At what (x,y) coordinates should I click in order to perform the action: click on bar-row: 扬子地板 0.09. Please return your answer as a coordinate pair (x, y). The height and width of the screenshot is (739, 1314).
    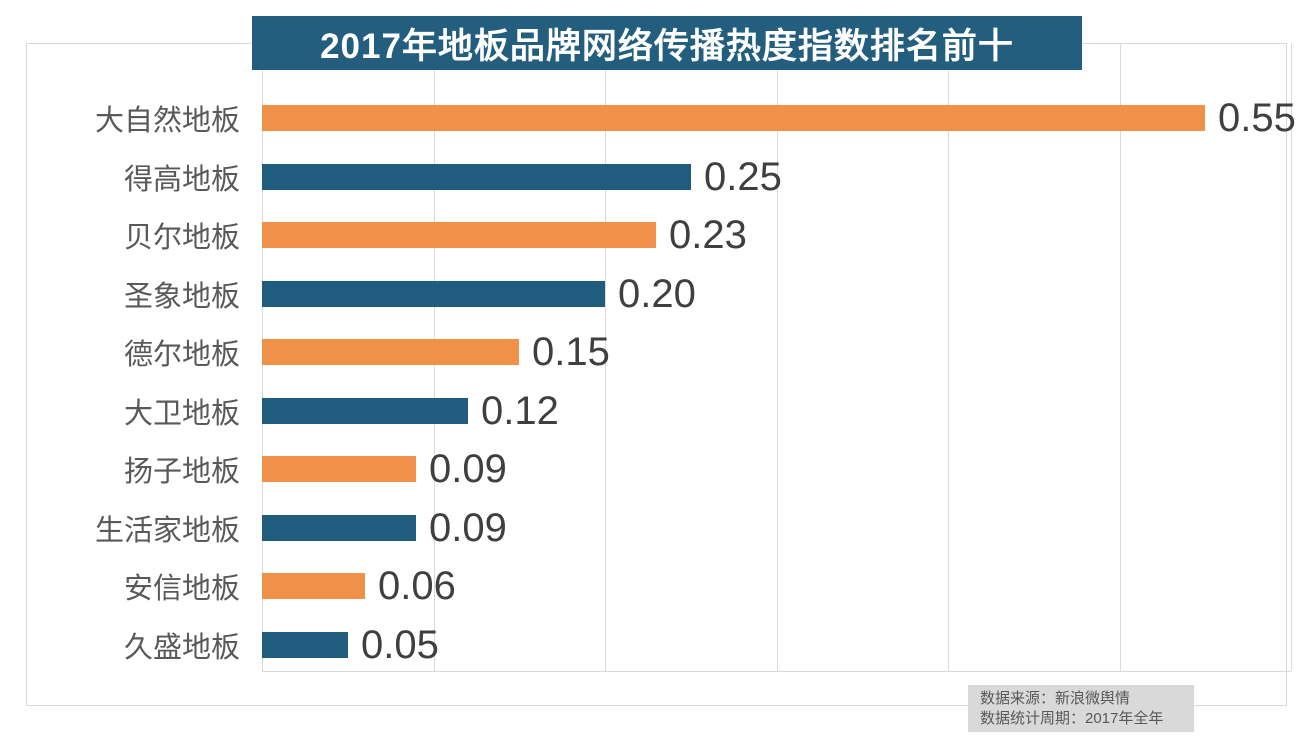
    Looking at the image, I should click on (657, 469).